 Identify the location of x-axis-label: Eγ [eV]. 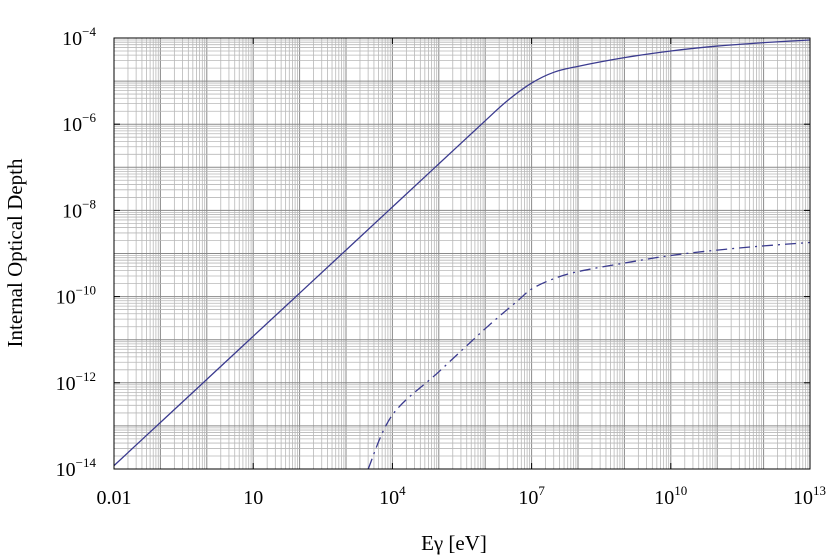
(454, 543).